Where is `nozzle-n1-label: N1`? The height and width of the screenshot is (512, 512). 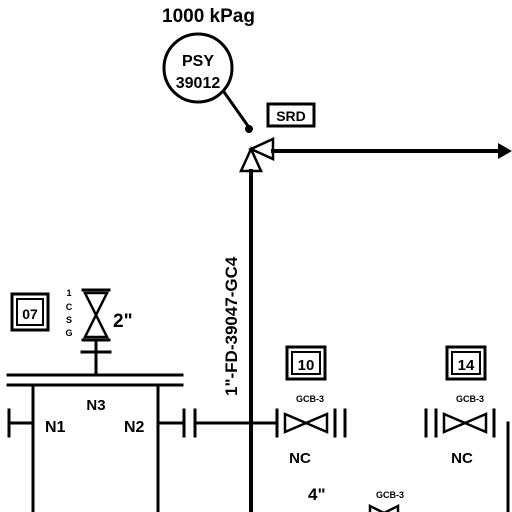
nozzle-n1-label: N1 is located at coordinates (55, 427).